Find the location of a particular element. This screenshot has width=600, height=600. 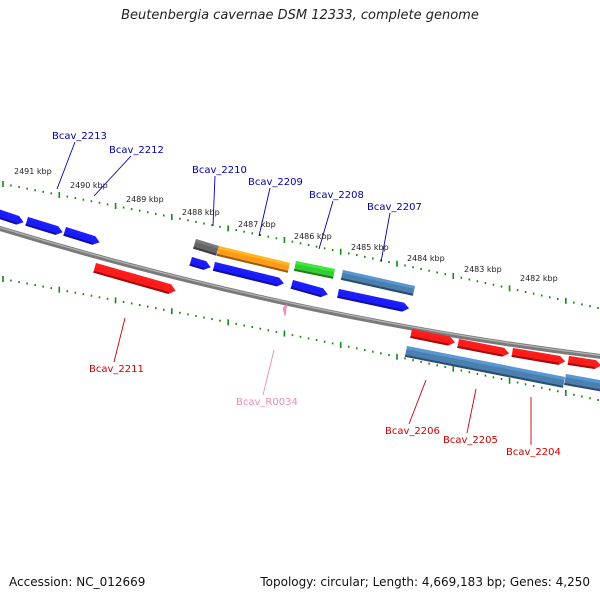

gene-bcav-2209b is located at coordinates (248, 275).